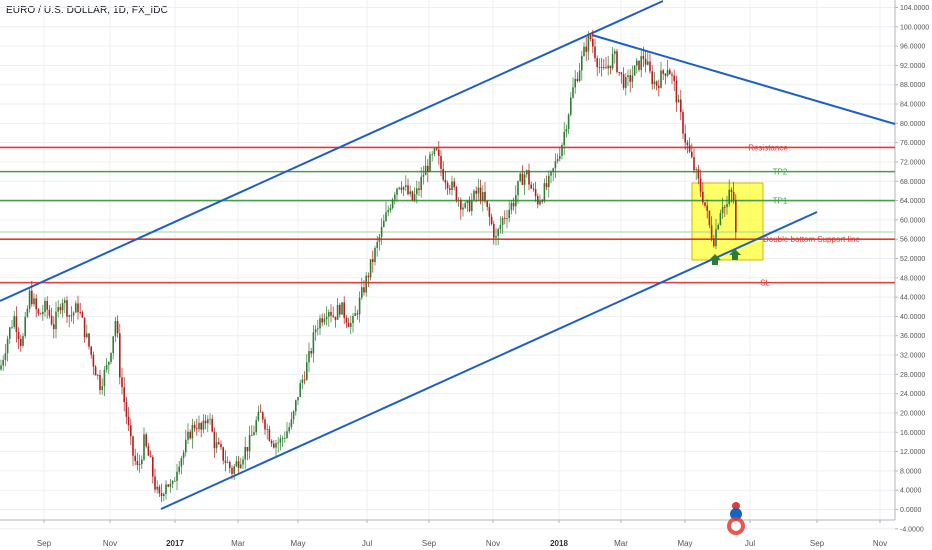 The height and width of the screenshot is (550, 932). What do you see at coordinates (912, 394) in the screenshot?
I see `y-tick-label: 24.0000` at bounding box center [912, 394].